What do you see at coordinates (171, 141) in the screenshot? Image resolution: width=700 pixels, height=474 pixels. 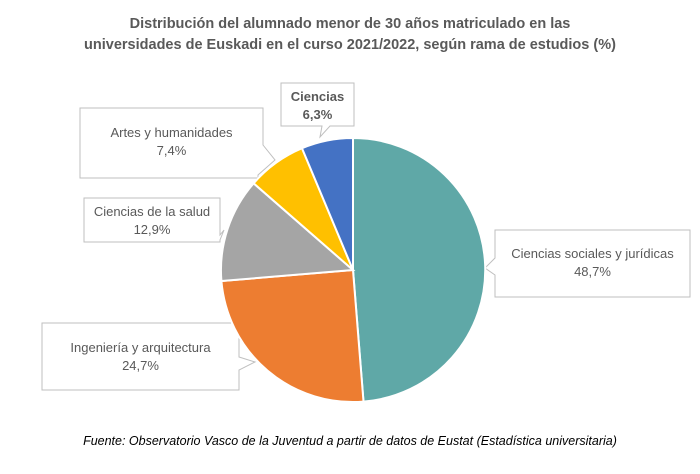 I see `label-artes: Artes y humanidades 7,4%` at bounding box center [171, 141].